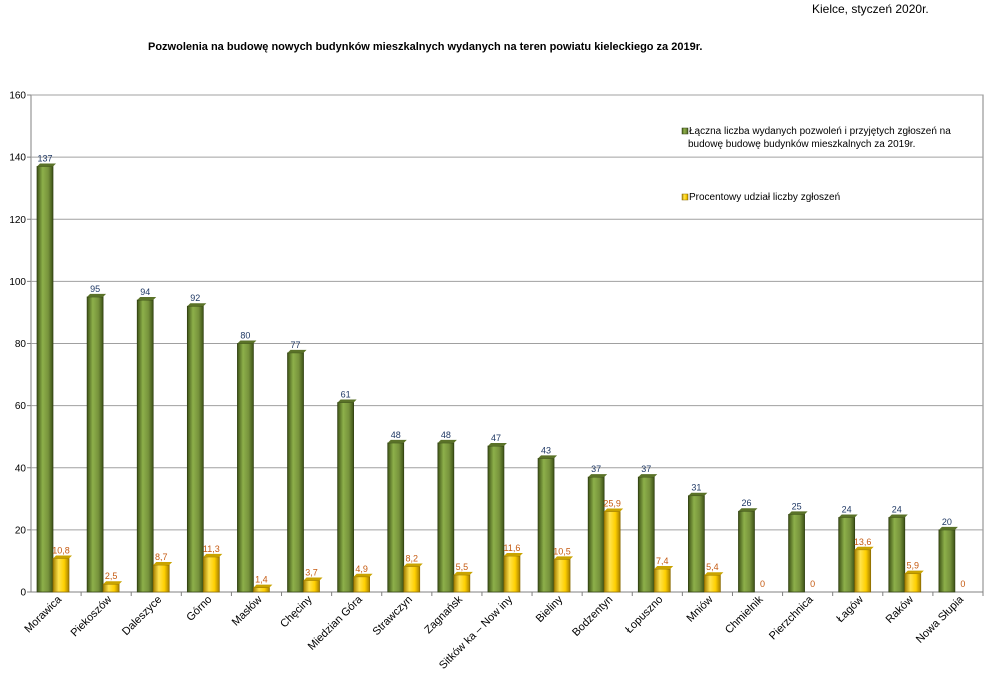 The image size is (990, 694). Describe the element at coordinates (17, 96) in the screenshot. I see `y-tick-label: 160` at that location.